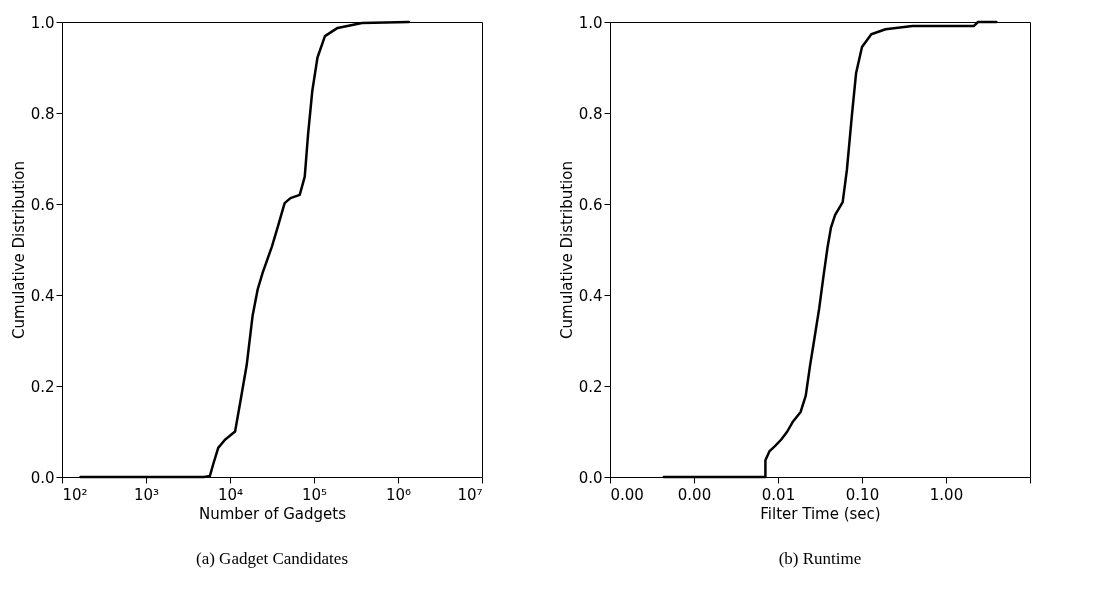 This screenshot has height=611, width=1118. What do you see at coordinates (272, 558) in the screenshot?
I see `text: (a) Gadget Candidates` at bounding box center [272, 558].